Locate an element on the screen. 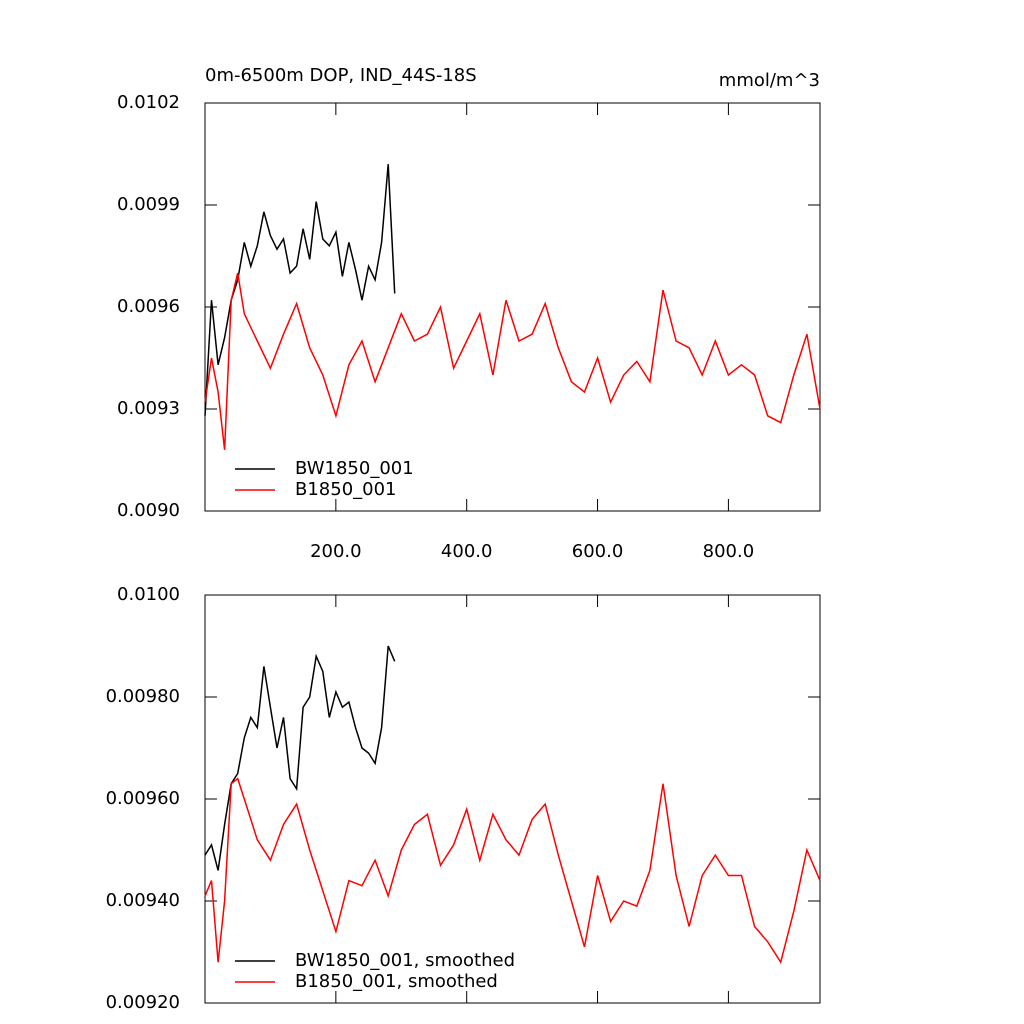 This screenshot has height=1024, width=1024. units-label: mmol/m^3 is located at coordinates (769, 80).